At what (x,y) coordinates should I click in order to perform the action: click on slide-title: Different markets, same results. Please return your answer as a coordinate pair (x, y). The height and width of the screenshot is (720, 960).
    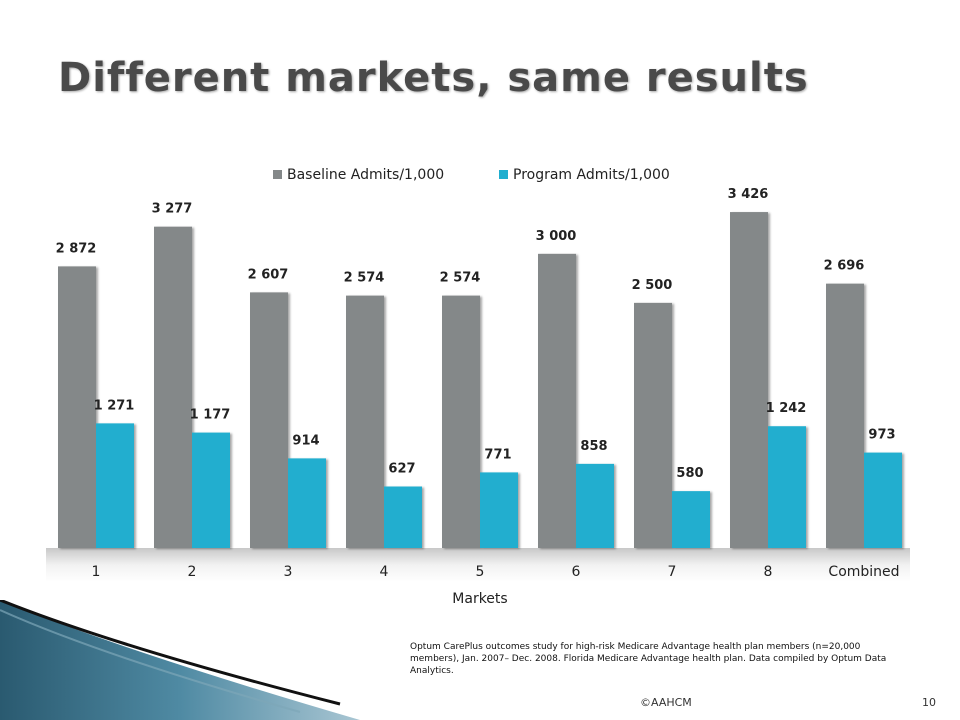
    Looking at the image, I should click on (433, 78).